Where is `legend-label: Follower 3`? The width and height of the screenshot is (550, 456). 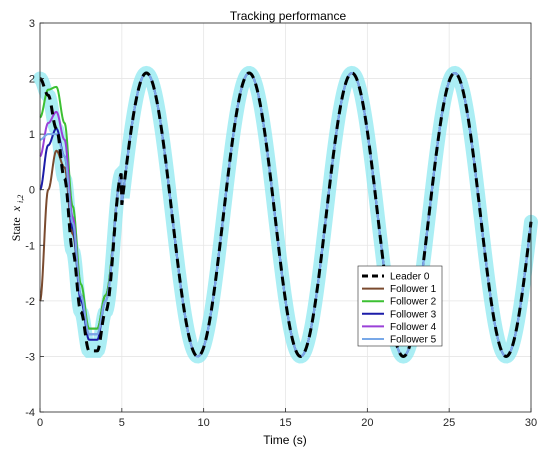
legend-label: Follower 3 is located at coordinates (413, 314).